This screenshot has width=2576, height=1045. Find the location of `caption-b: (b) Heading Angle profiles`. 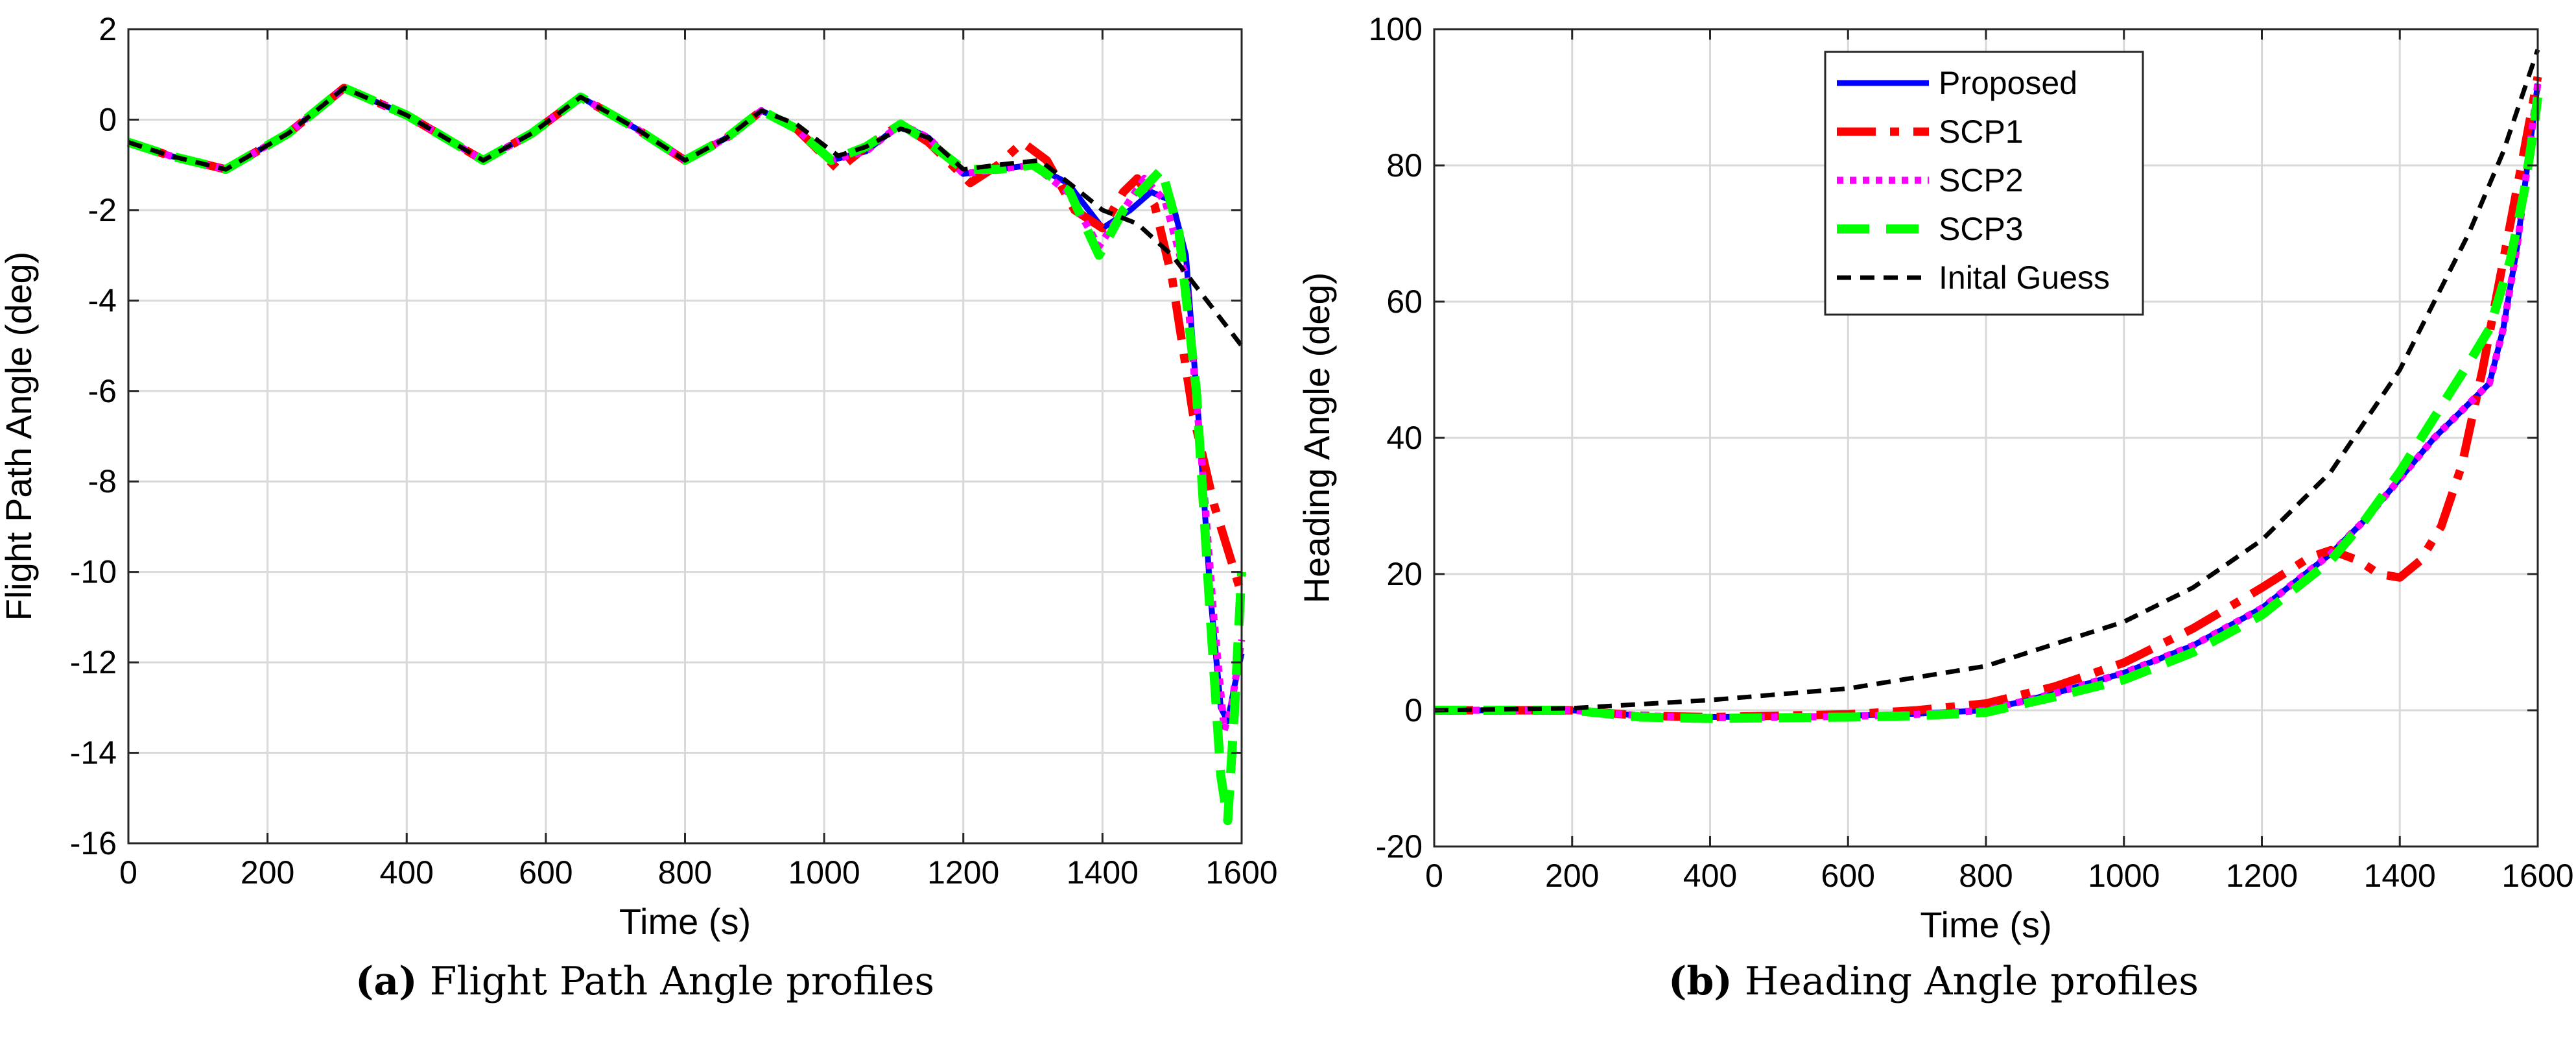

caption-b: (b) Heading Angle profiles is located at coordinates (1934, 981).